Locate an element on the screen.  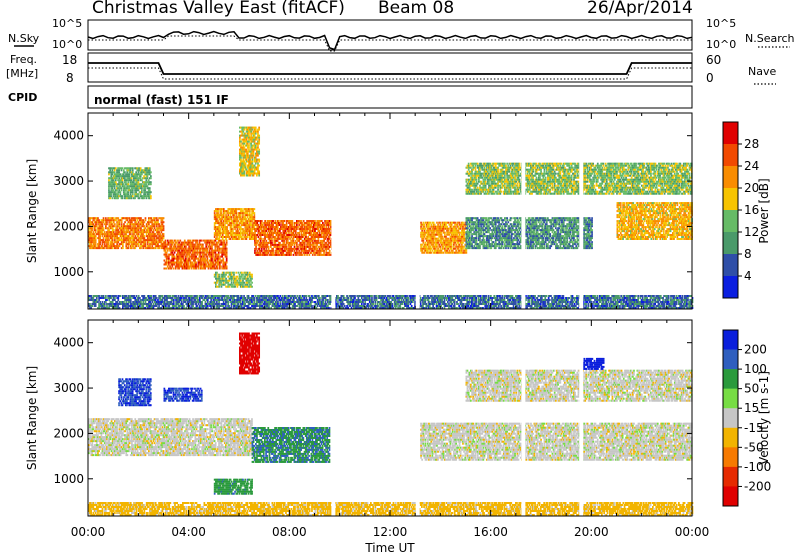
nave-tick-high: 60 is located at coordinates (713, 60).